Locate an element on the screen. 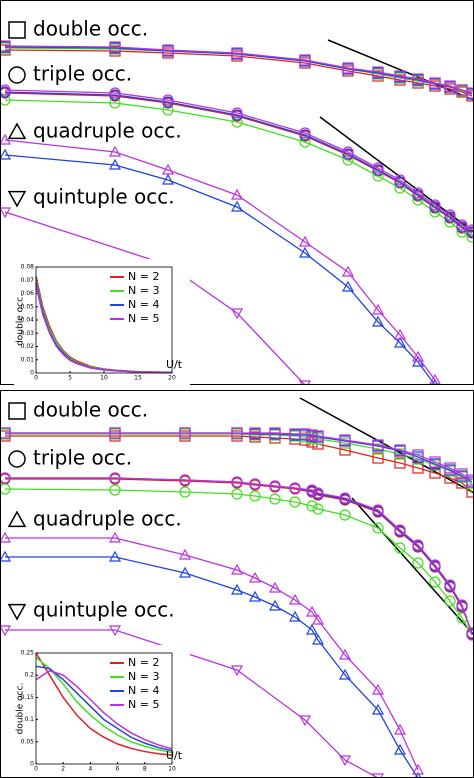  inset-y-tick-label: 0 is located at coordinates (32, 373).